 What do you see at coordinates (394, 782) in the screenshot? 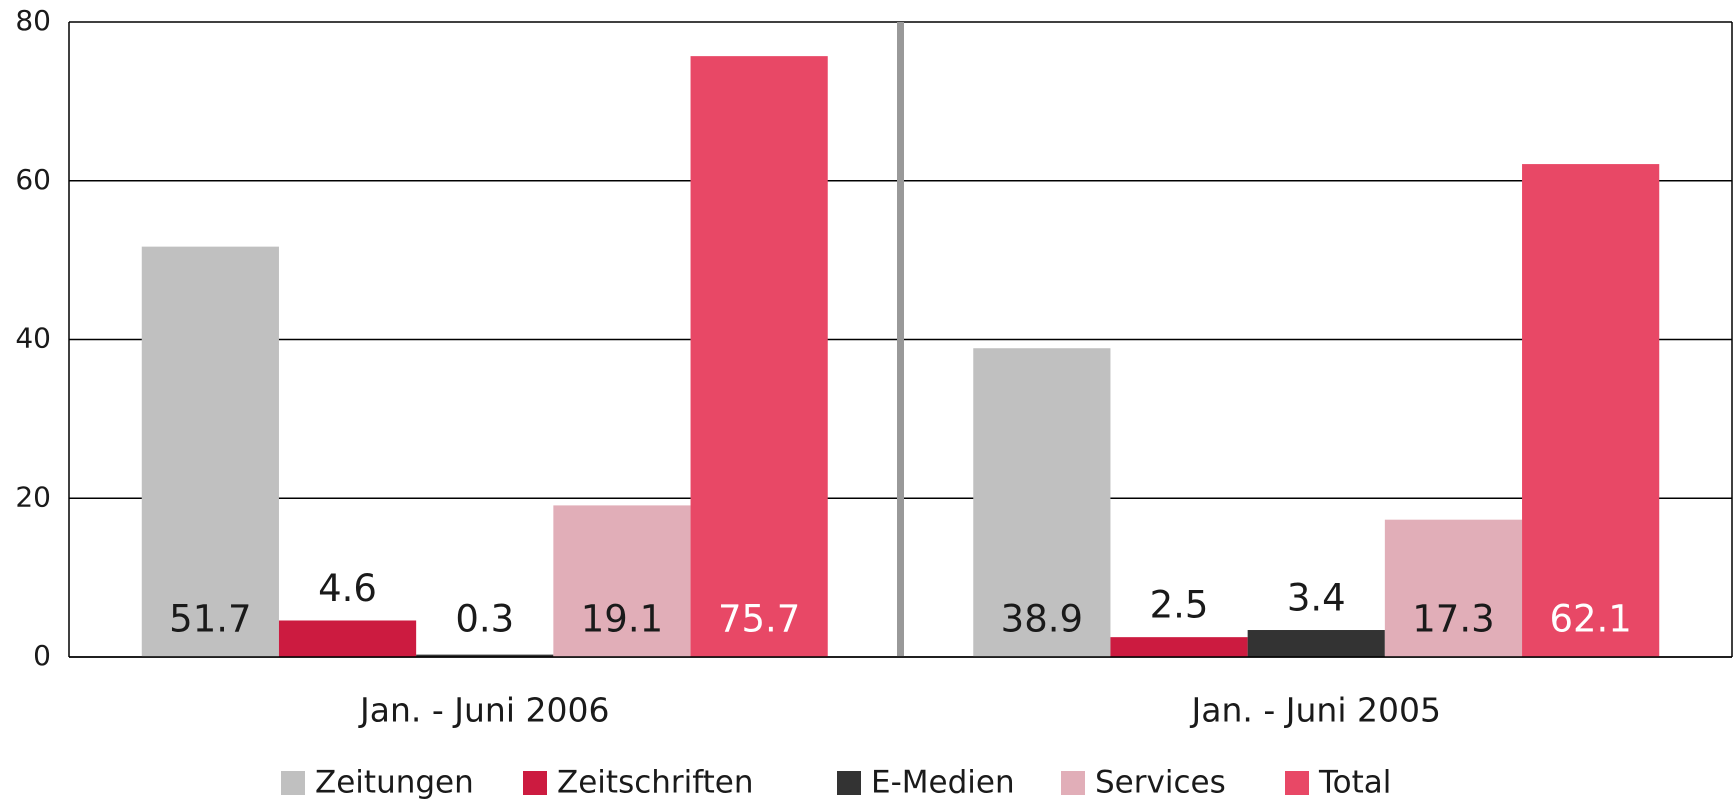
I see `legend-label: Zeitungen` at bounding box center [394, 782].